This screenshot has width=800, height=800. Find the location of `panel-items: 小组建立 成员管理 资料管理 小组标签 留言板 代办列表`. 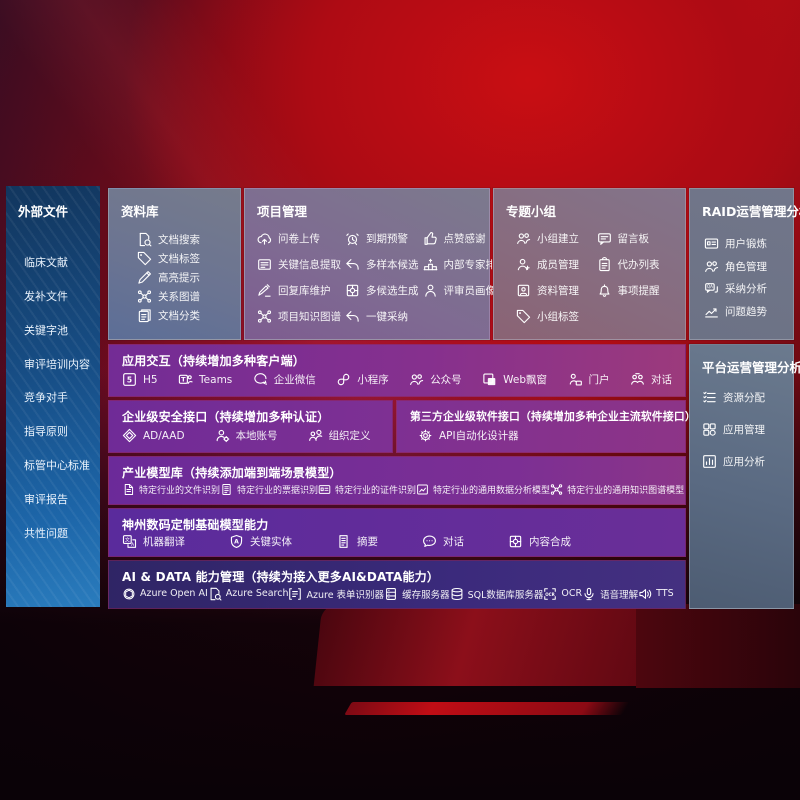

panel-items: 小组建立 成员管理 资料管理 小组标签 留言板 代办列表 is located at coordinates (589, 279).